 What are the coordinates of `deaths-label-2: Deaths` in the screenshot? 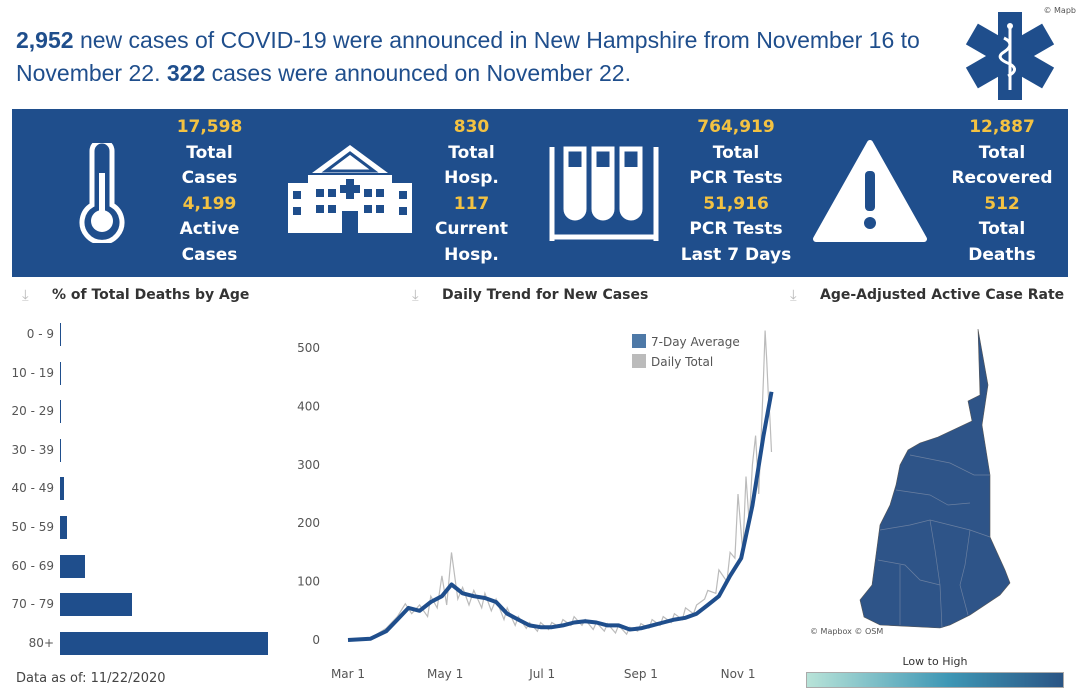 It's located at (1002, 254).